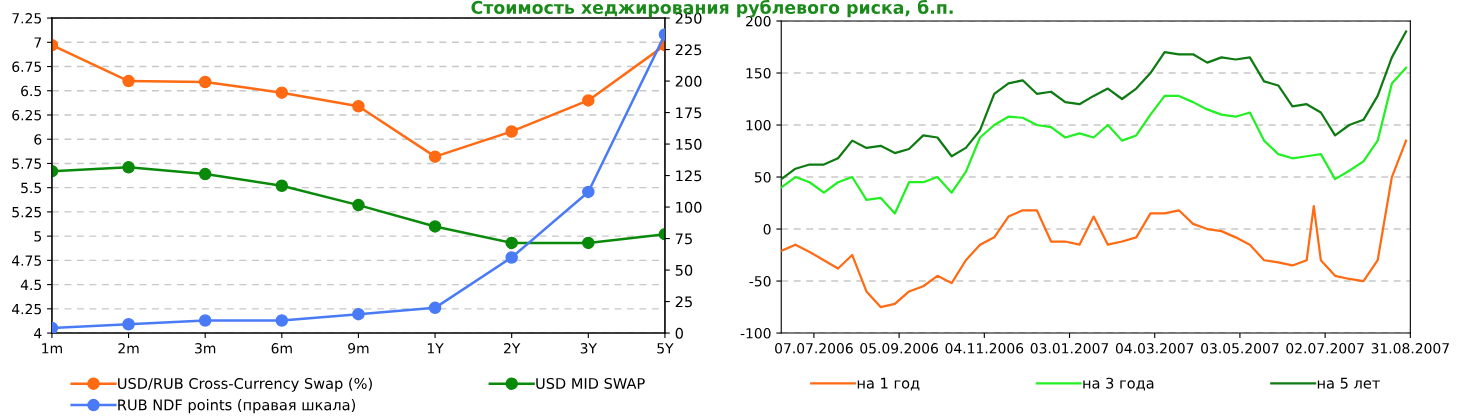 This screenshot has height=420, width=1463. Describe the element at coordinates (758, 125) in the screenshot. I see `y-tick-label: 100` at that location.